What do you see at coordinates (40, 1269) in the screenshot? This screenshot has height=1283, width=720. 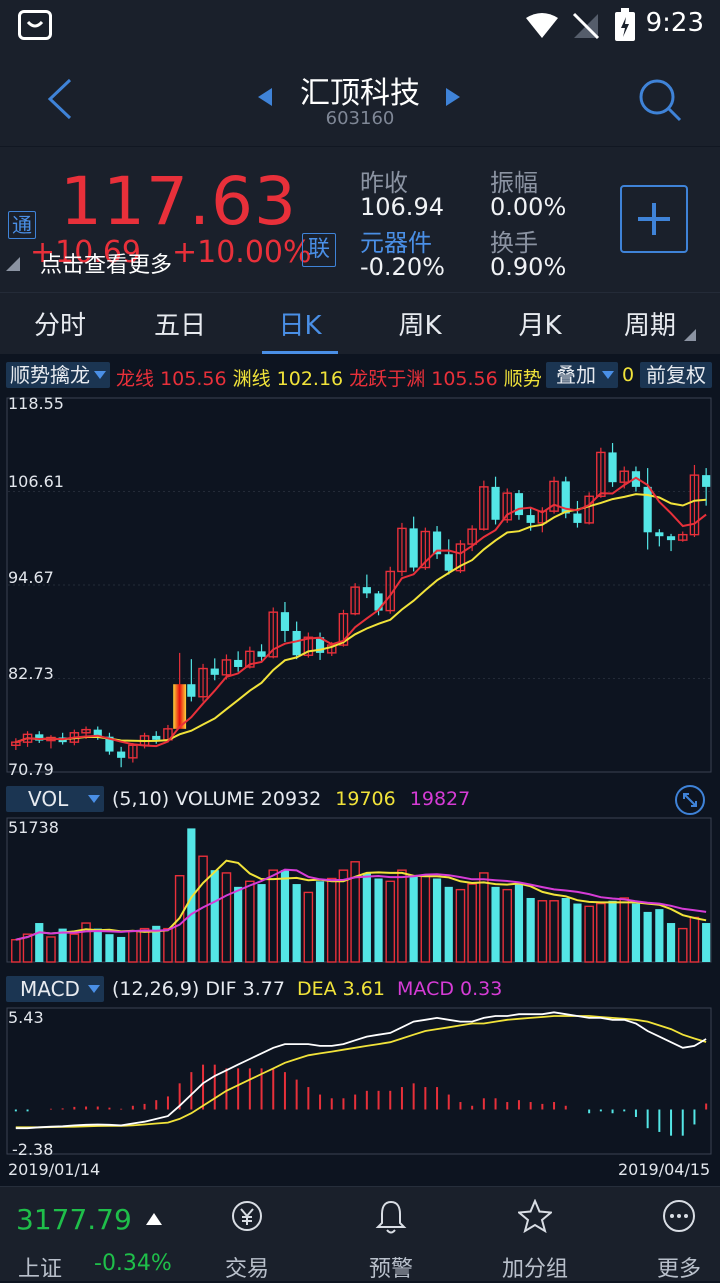 I see `index-name: 上证` at bounding box center [40, 1269].